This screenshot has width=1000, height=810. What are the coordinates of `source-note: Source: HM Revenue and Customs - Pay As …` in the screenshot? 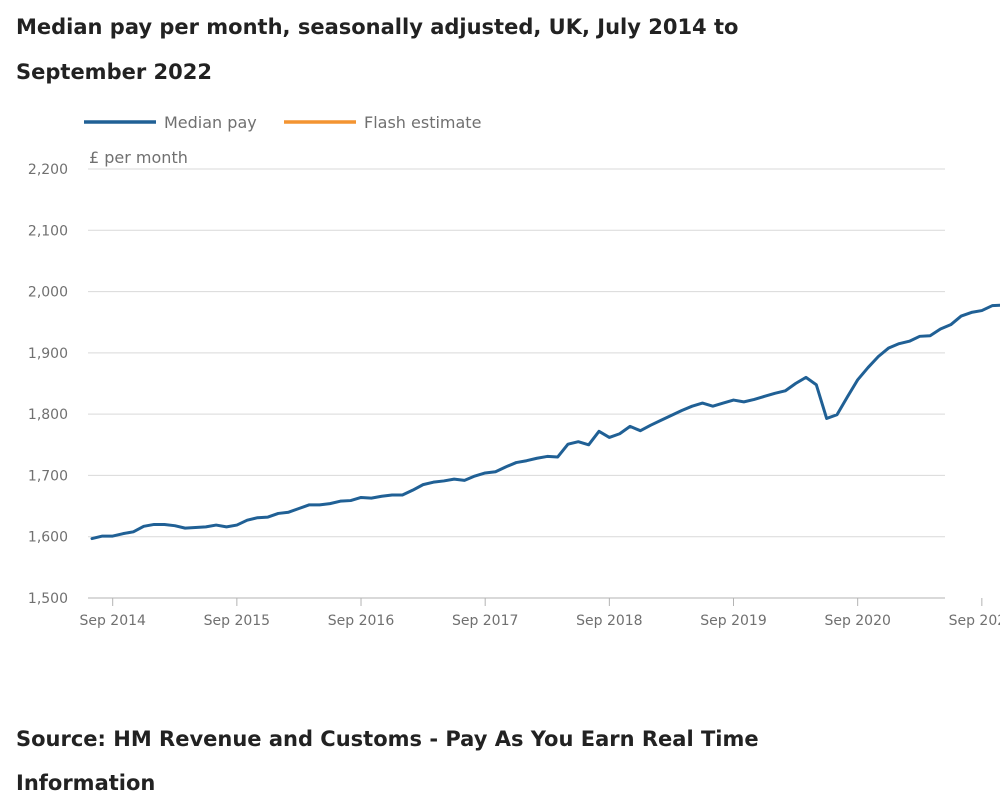 It's located at (387, 761).